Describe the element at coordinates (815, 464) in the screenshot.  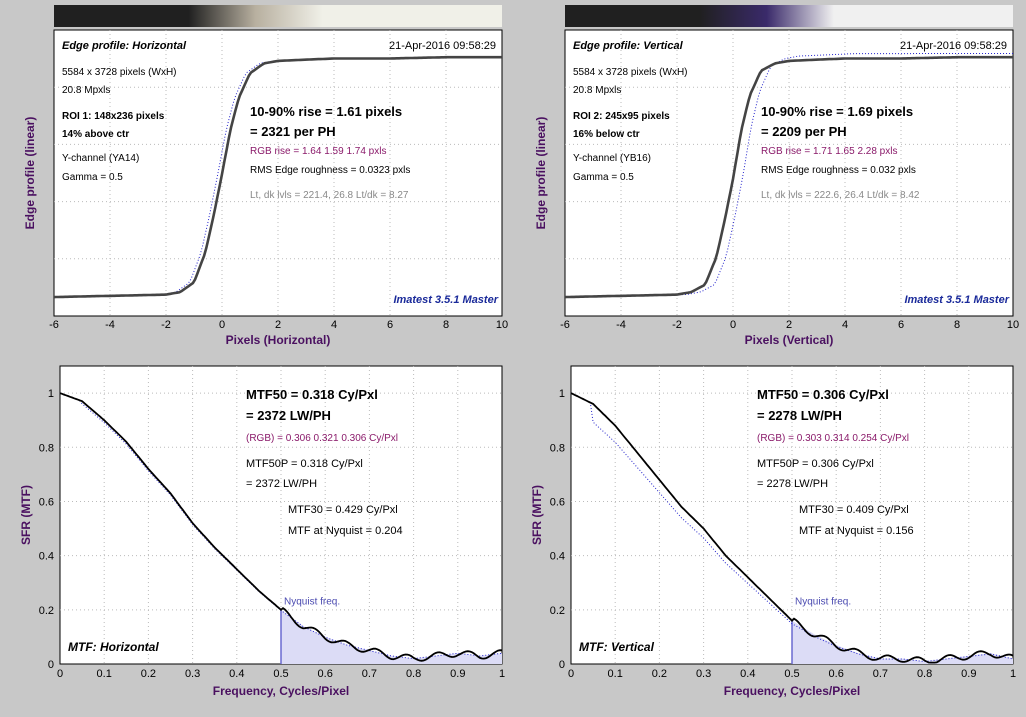
I see `mtf50p-text: MTF50P = 0.306 Cy/Pxl` at that location.